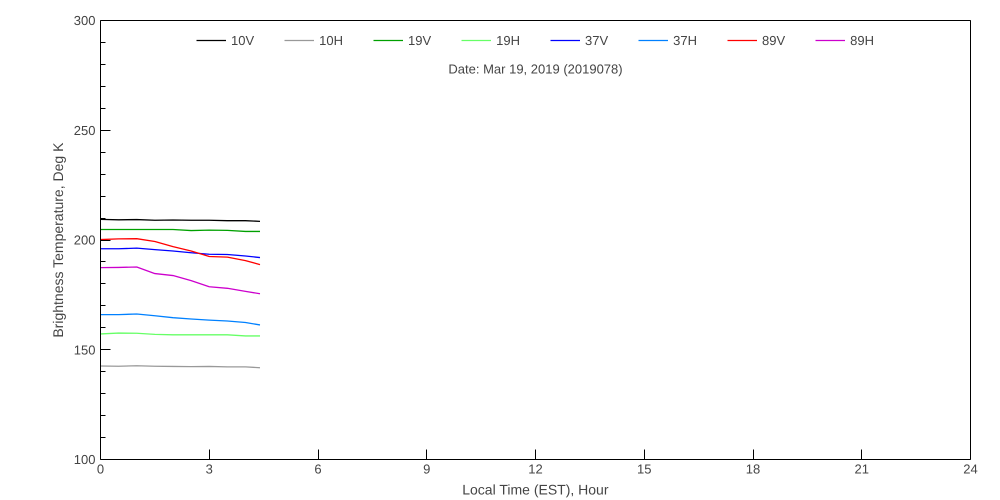 The width and height of the screenshot is (1000, 500). Describe the element at coordinates (85, 350) in the screenshot. I see `y-tick-label: 150` at that location.